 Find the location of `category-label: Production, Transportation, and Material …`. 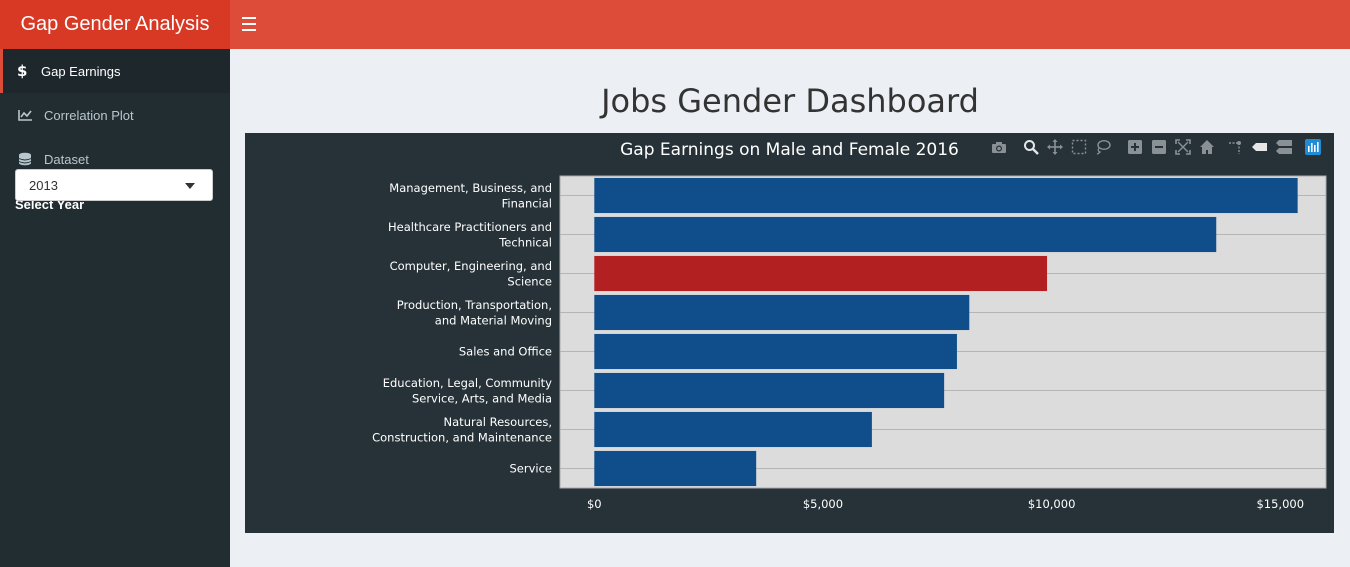

category-label: Production, Transportation, and Material … is located at coordinates (474, 313).